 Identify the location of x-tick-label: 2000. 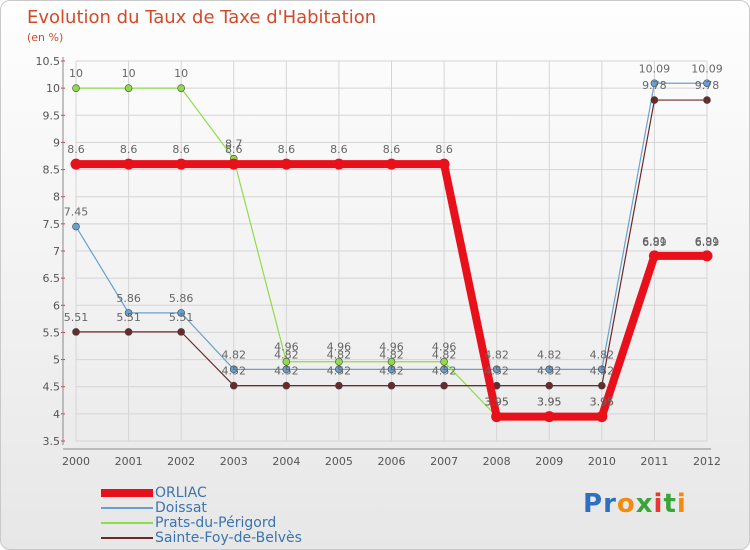
(76, 461).